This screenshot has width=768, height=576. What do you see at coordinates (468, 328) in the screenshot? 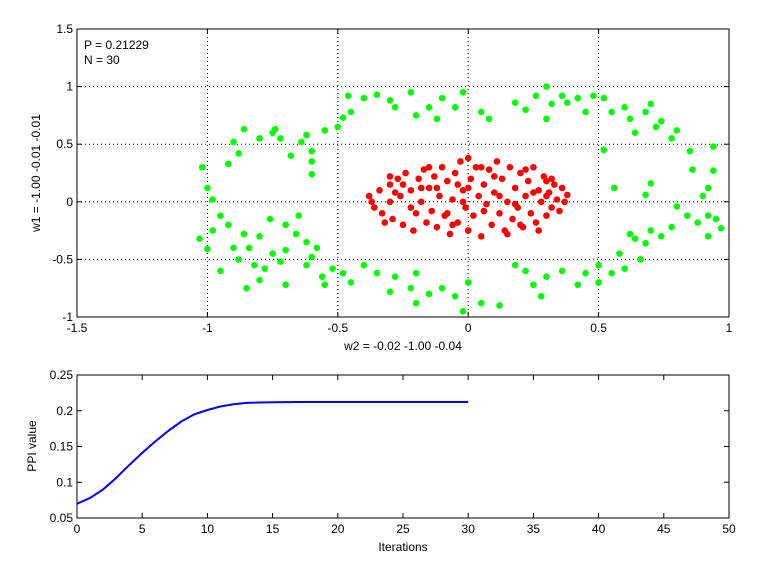
I see `scatter-x-tick-label: 0` at bounding box center [468, 328].